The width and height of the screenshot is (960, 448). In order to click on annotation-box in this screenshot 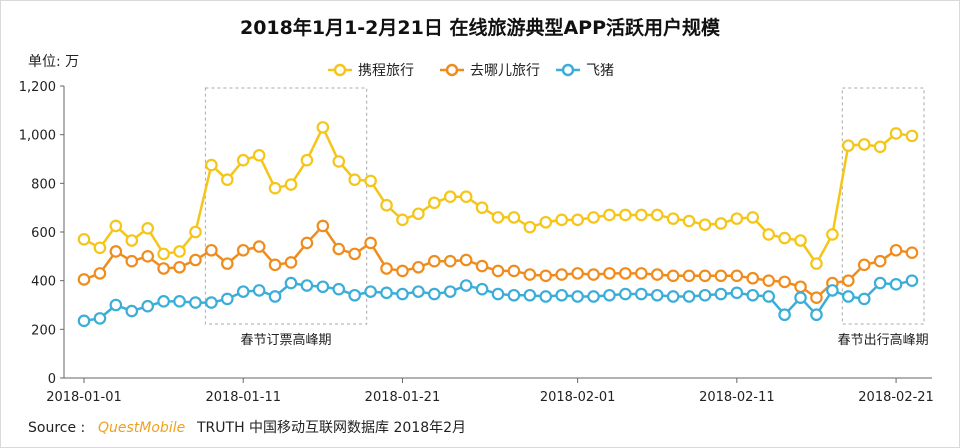, I will do `click(286, 206)`.